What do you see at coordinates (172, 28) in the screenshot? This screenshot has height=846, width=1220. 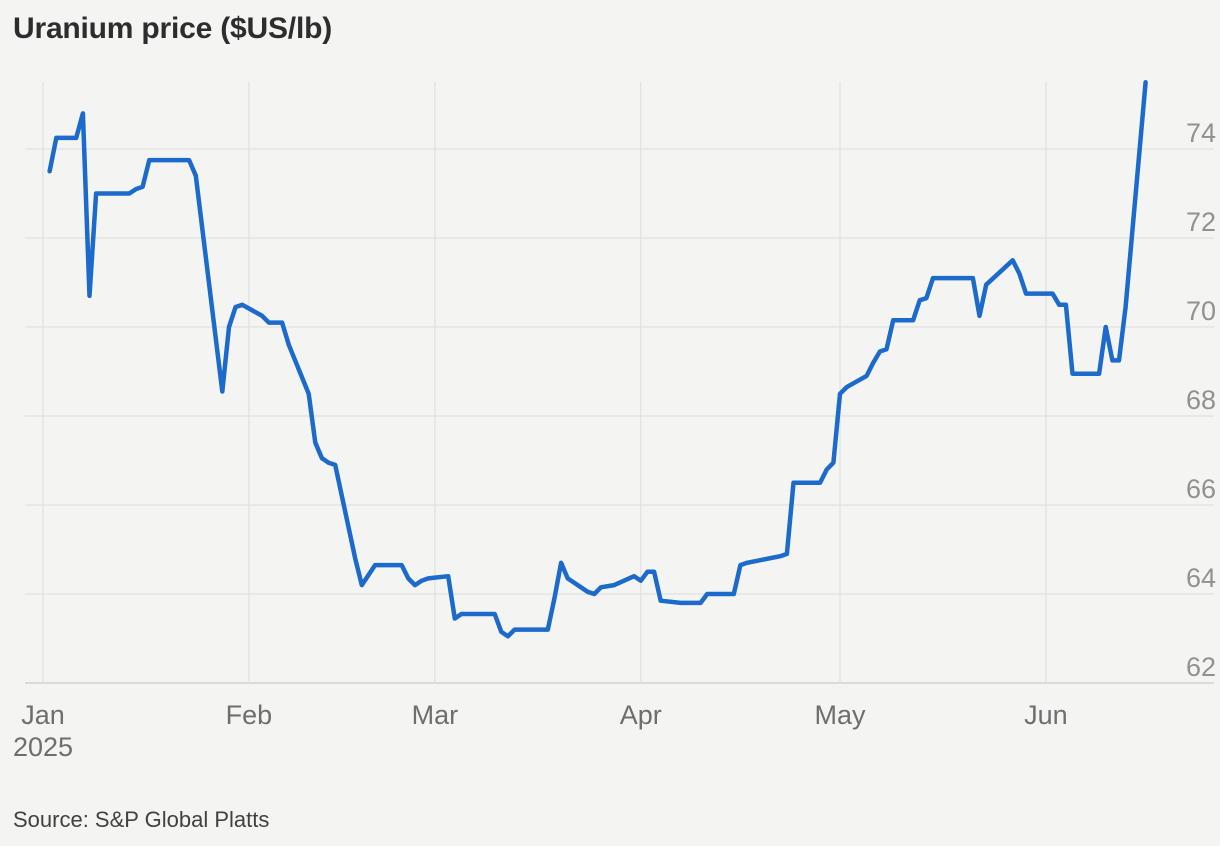 I see `chart-title: Uranium price ($US/lb)` at bounding box center [172, 28].